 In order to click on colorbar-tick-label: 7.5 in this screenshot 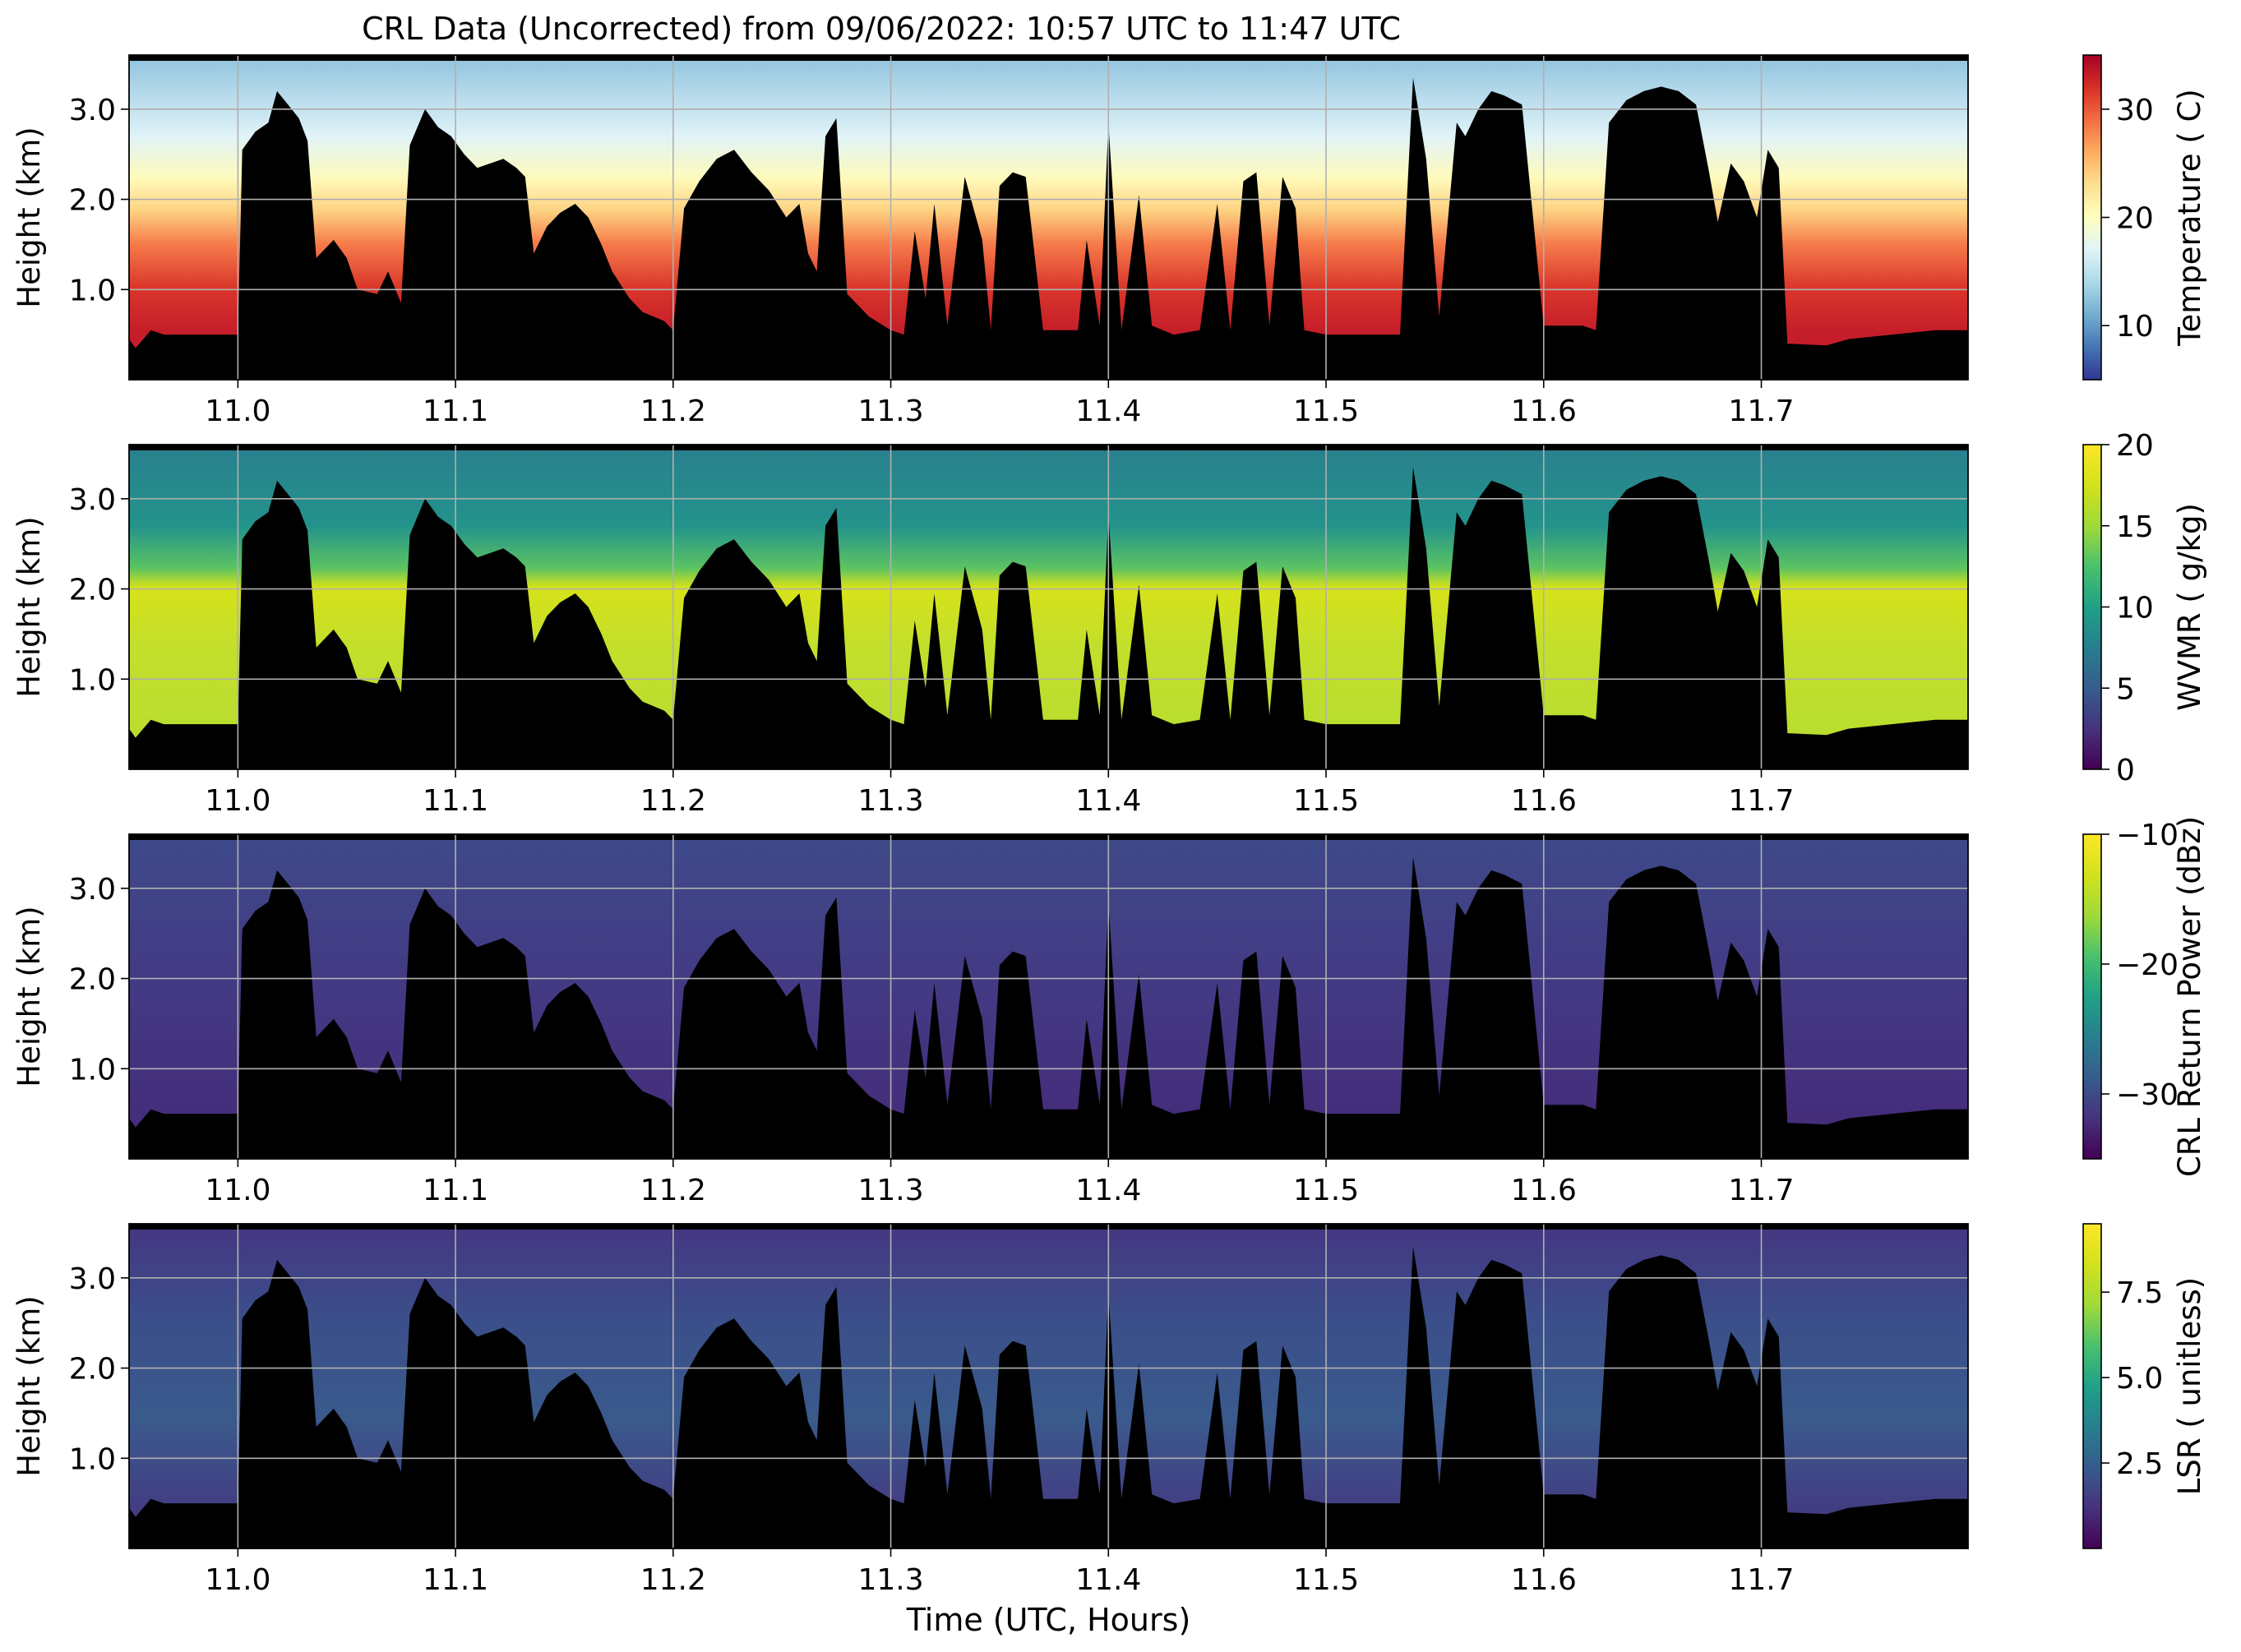, I will do `click(2139, 1293)`.